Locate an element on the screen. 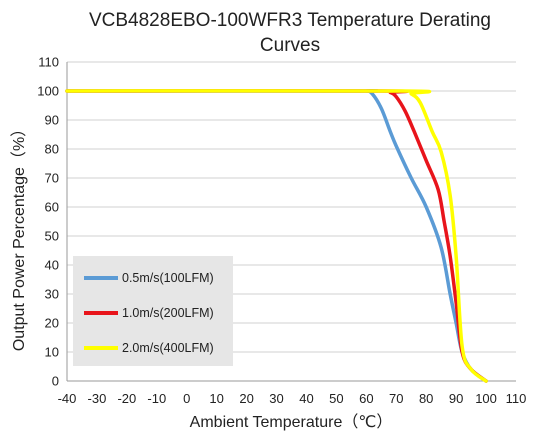 Image resolution: width=536 pixels, height=432 pixels. x-tick-labels: -40 -30 -20 -10 0 10 20 30 40 50 60 70 80 90 100 110 is located at coordinates (292, 398).